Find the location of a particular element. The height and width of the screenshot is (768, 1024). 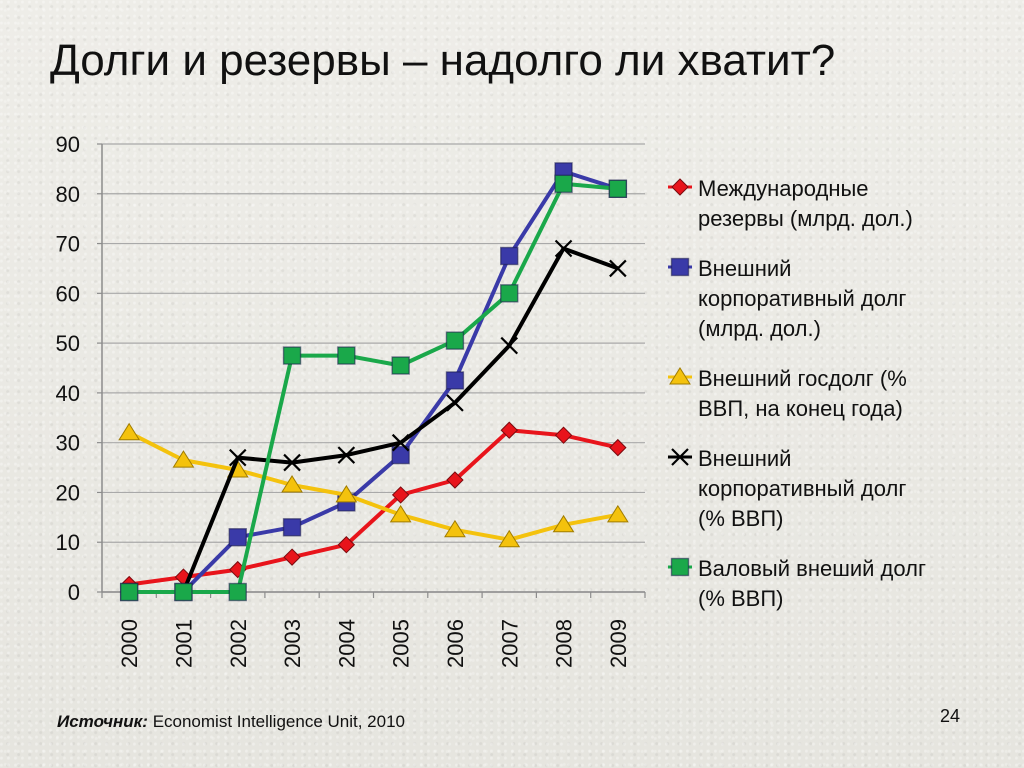

y-tick-label: 80 is located at coordinates (68, 194).